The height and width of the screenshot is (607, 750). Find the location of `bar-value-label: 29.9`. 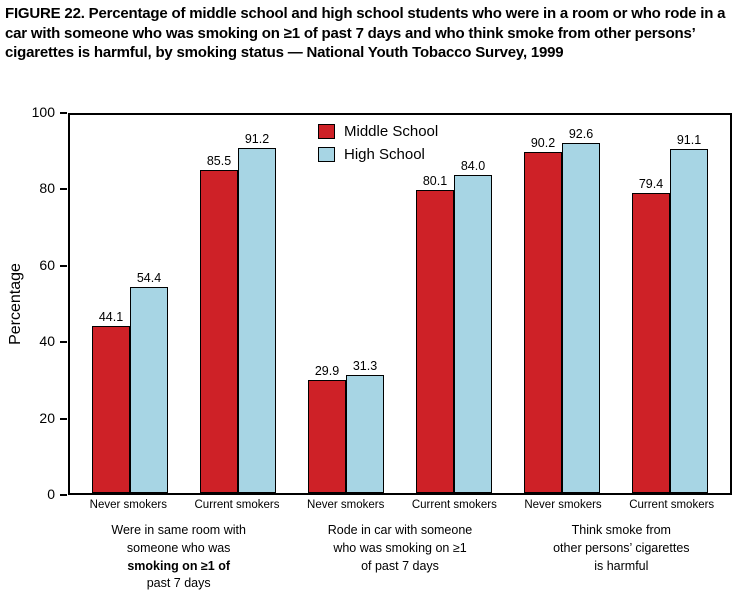

bar-value-label: 29.9 is located at coordinates (327, 370).